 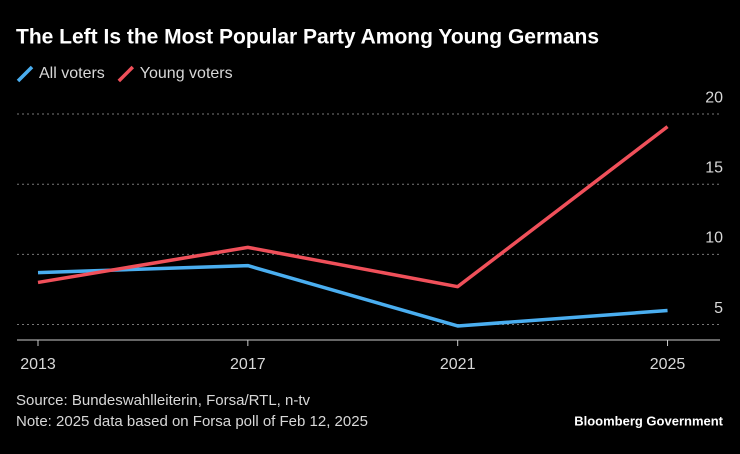 What do you see at coordinates (714, 167) in the screenshot?
I see `y-tick-label: 15` at bounding box center [714, 167].